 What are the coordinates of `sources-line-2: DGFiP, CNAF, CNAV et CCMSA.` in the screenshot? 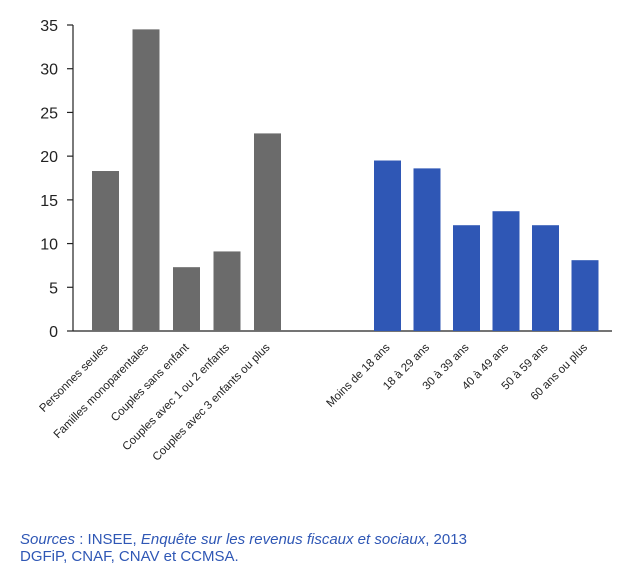 It's located at (129, 556).